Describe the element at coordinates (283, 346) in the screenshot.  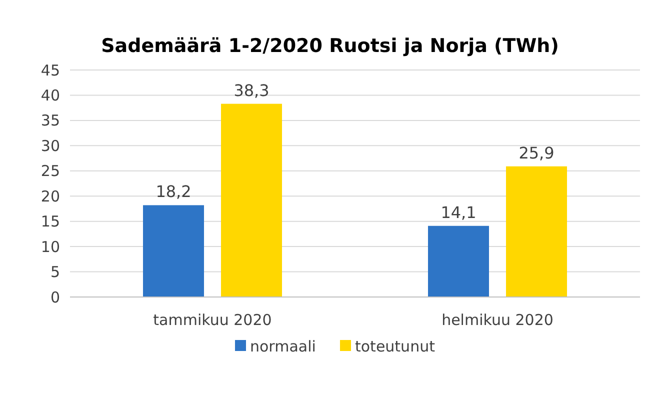
I see `legend-label: normaali` at that location.